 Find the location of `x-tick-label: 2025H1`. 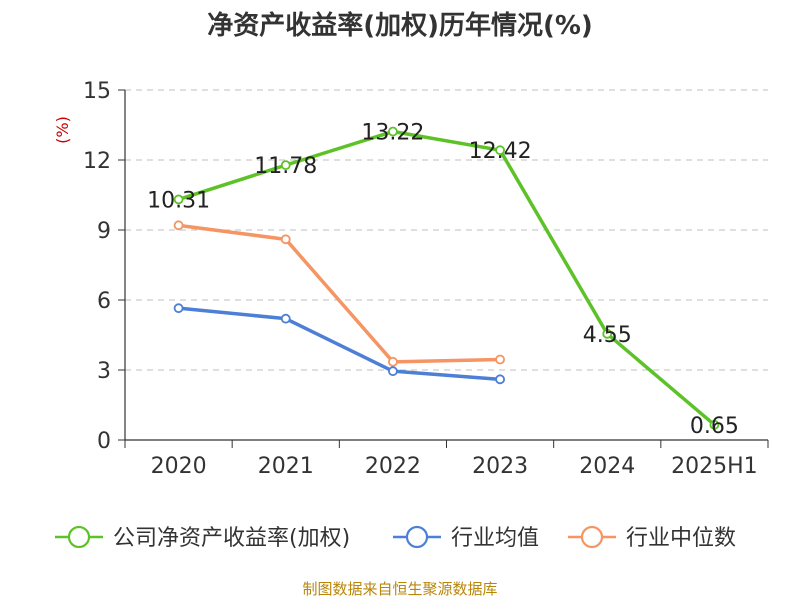

x-tick-label: 2025H1 is located at coordinates (714, 466).